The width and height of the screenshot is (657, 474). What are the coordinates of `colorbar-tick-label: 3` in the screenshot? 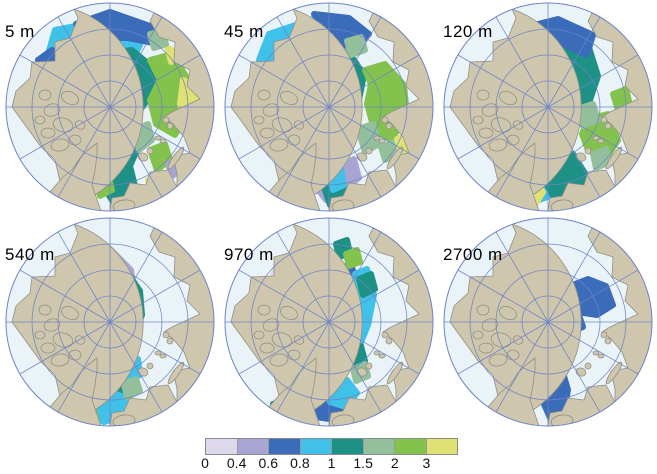 It's located at (426, 463).